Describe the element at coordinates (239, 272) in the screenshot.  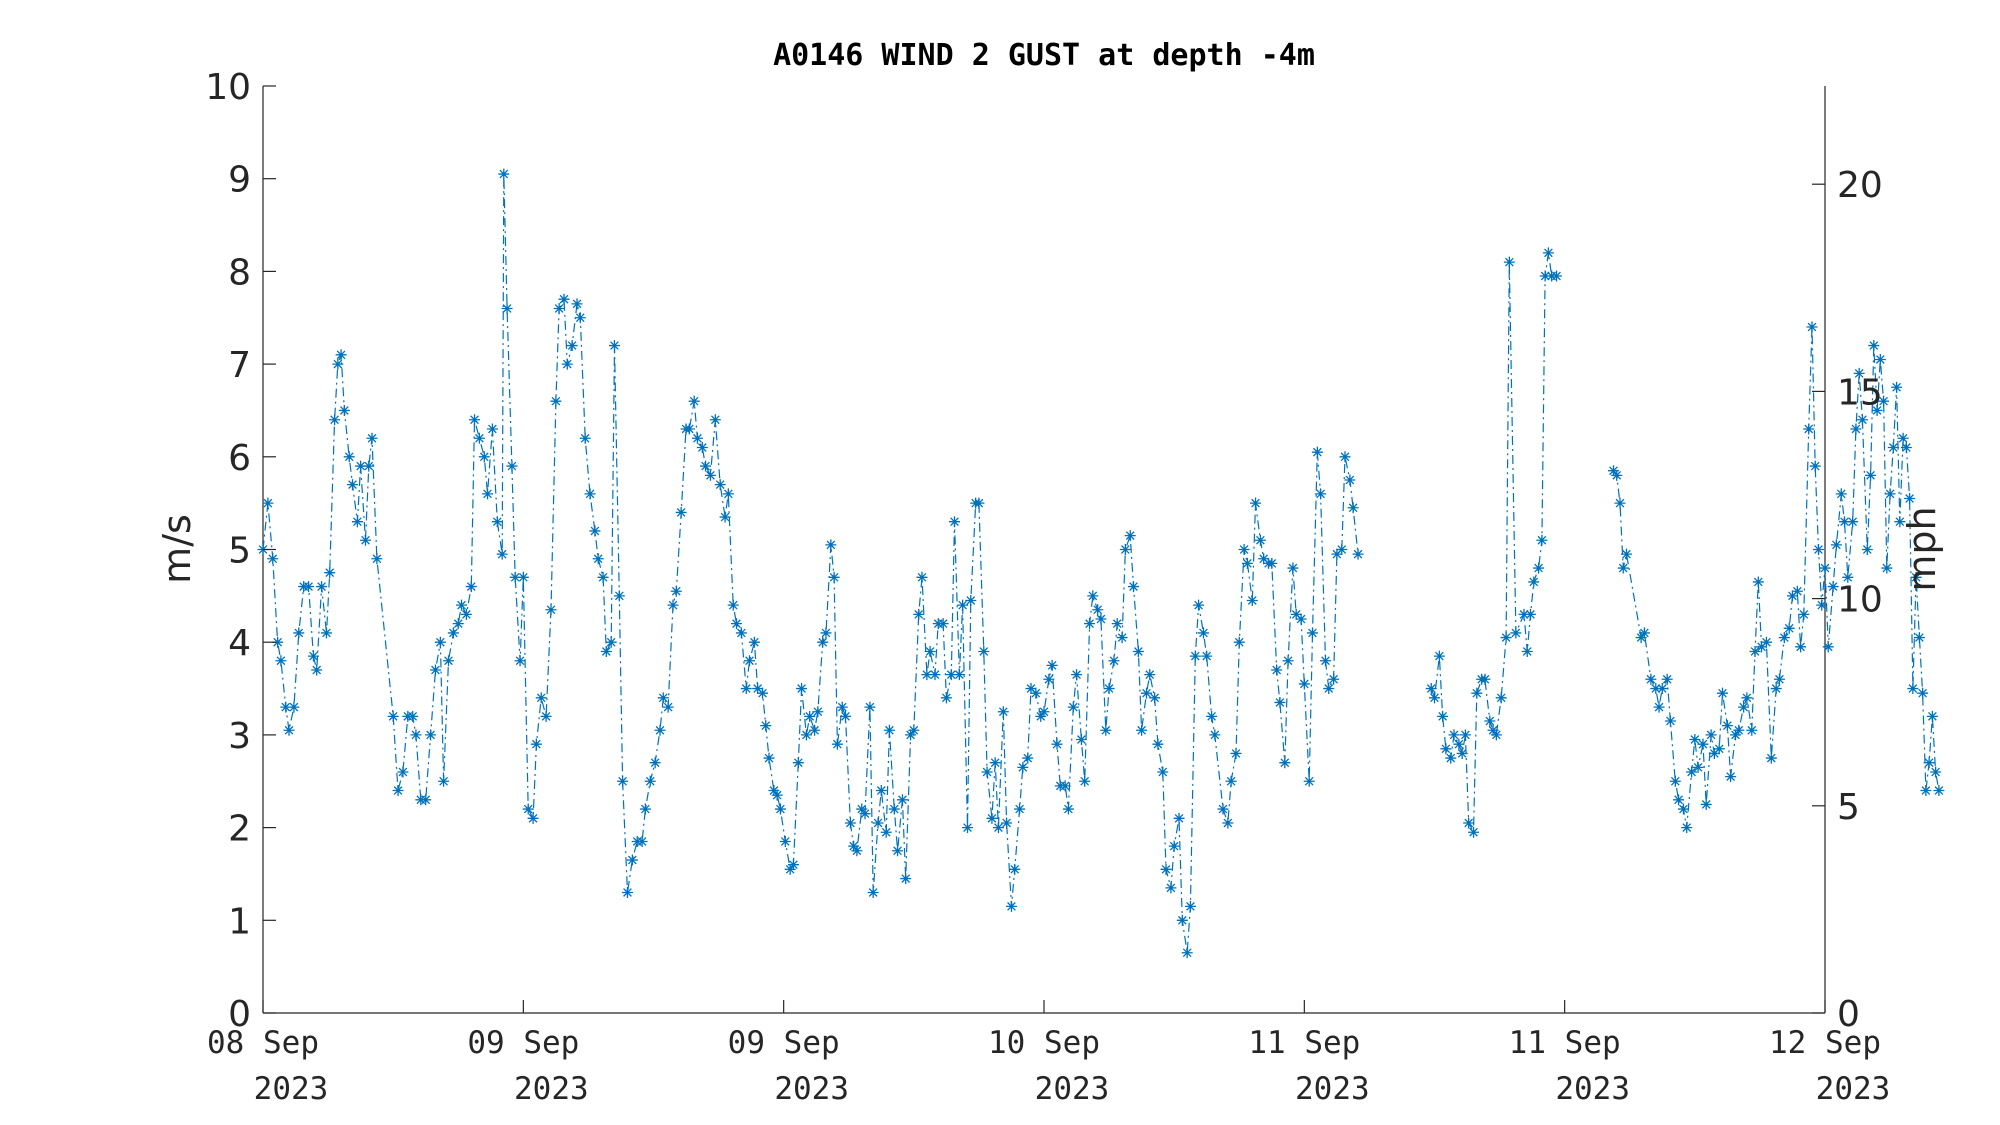
I see `y-tick-label-left: 8` at that location.